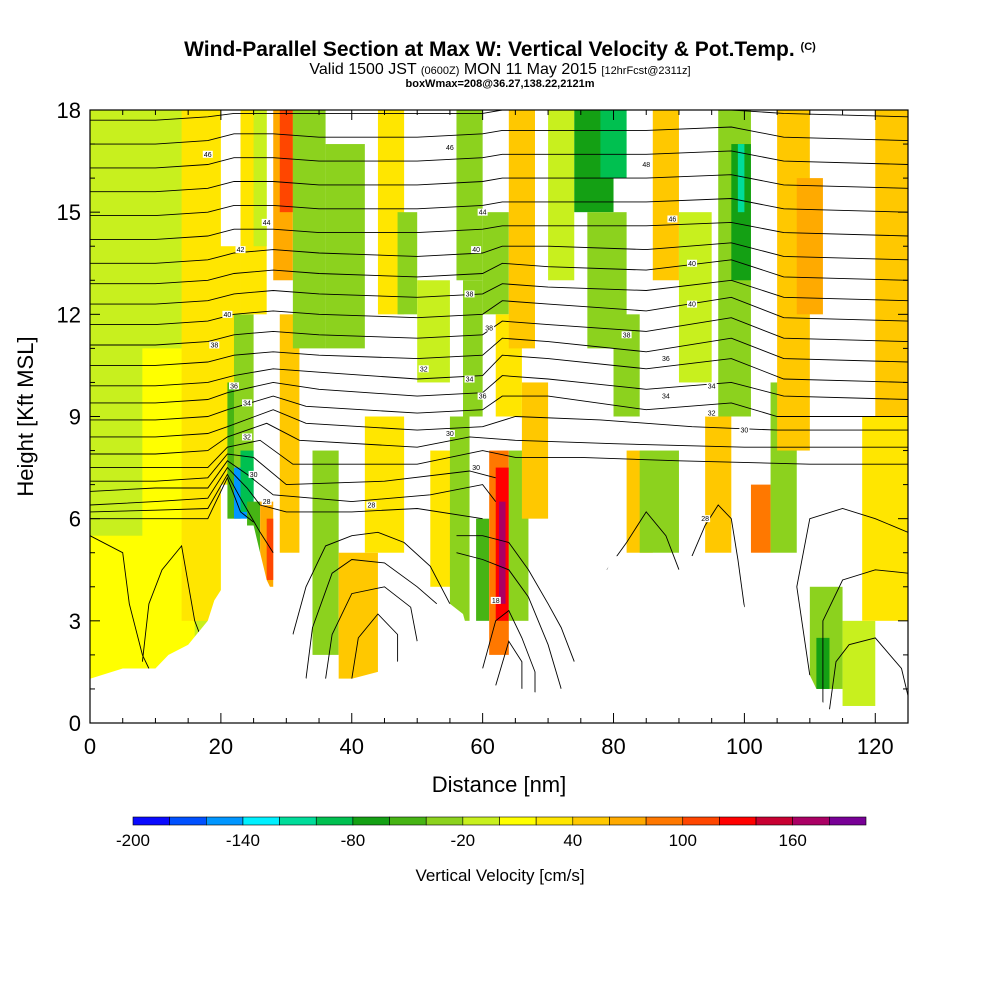 This screenshot has width=1000, height=1000. What do you see at coordinates (530, 69) in the screenshot?
I see `subtitle-date: MON 11 May 2015` at bounding box center [530, 69].